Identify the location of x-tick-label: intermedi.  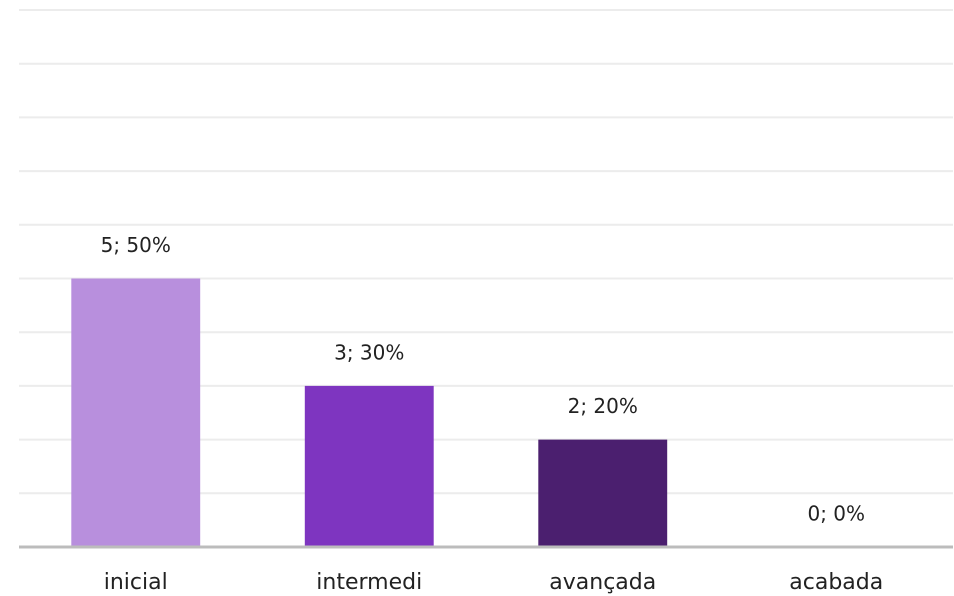
(369, 582).